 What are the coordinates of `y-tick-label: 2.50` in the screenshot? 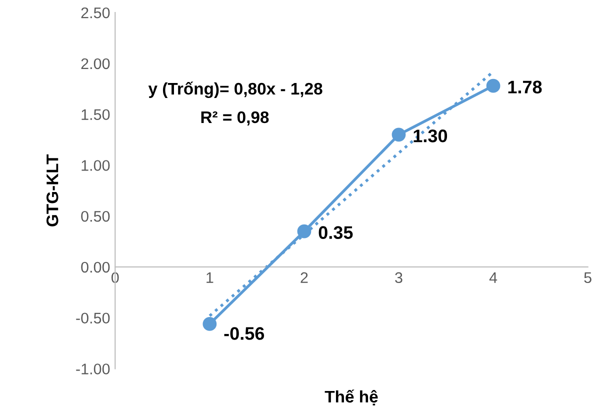 It's located at (95, 12).